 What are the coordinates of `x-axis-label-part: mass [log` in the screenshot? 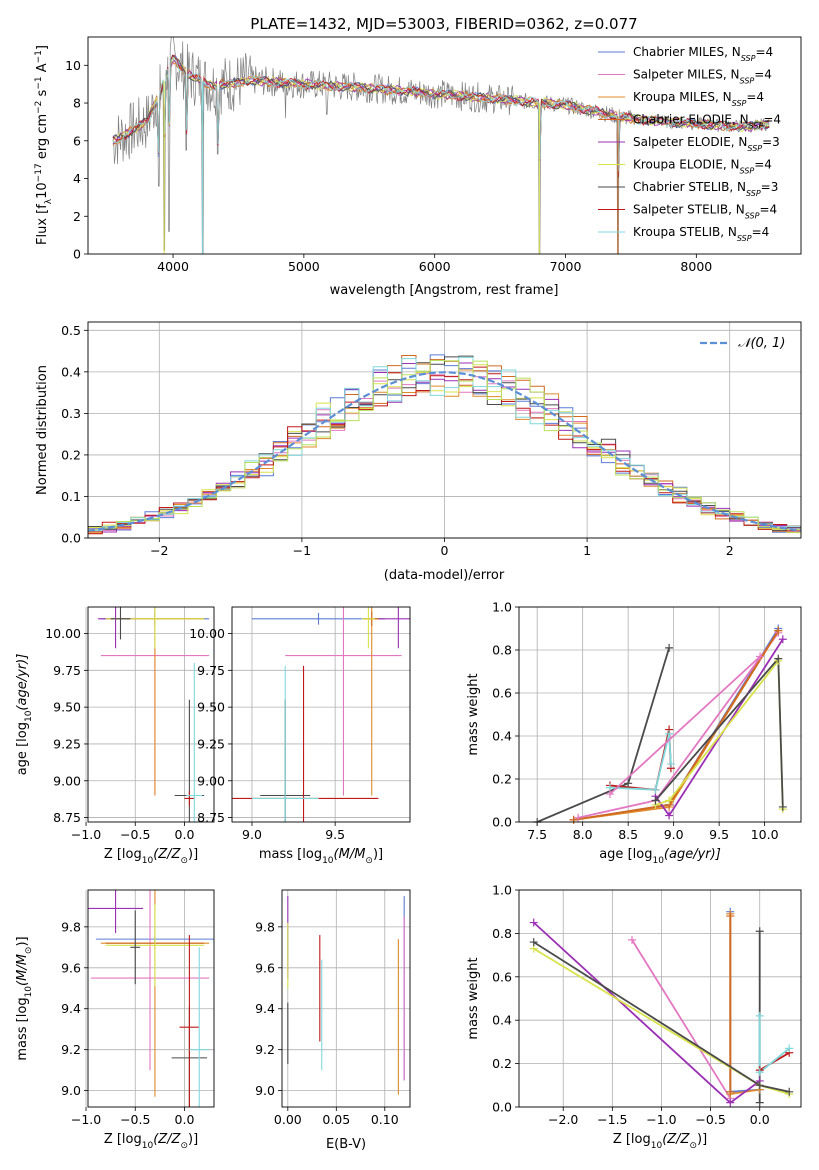 It's located at (290, 854).